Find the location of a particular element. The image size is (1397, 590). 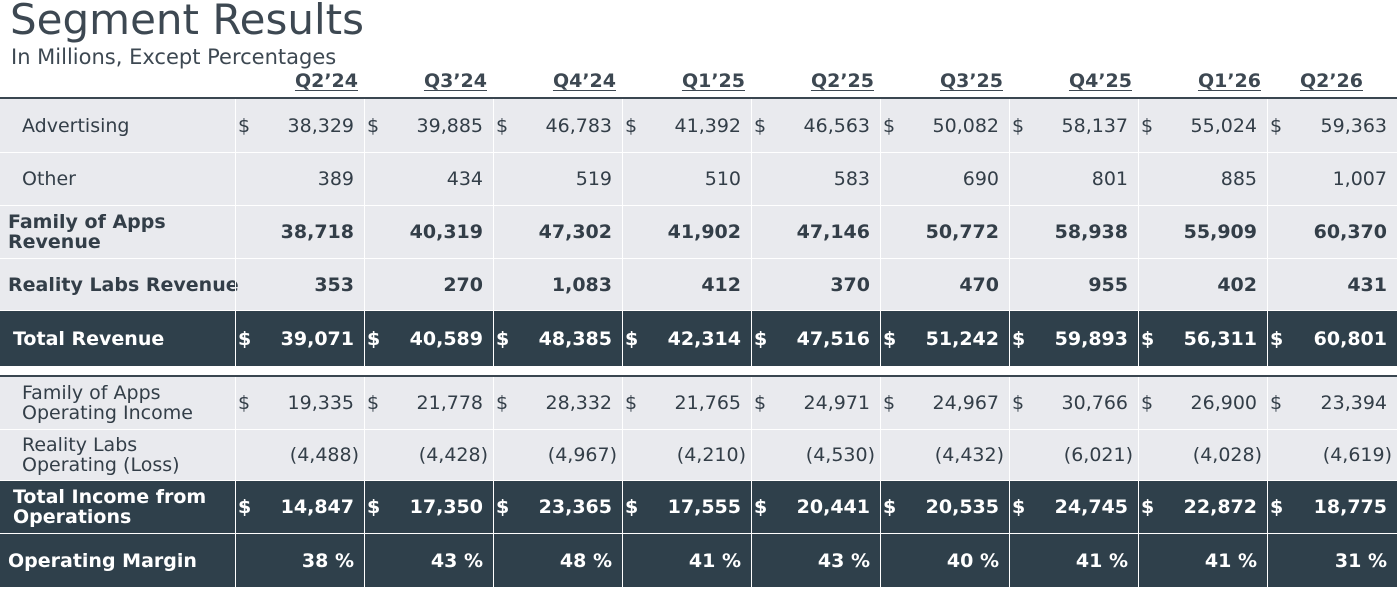

row-label: Other is located at coordinates (49, 179).